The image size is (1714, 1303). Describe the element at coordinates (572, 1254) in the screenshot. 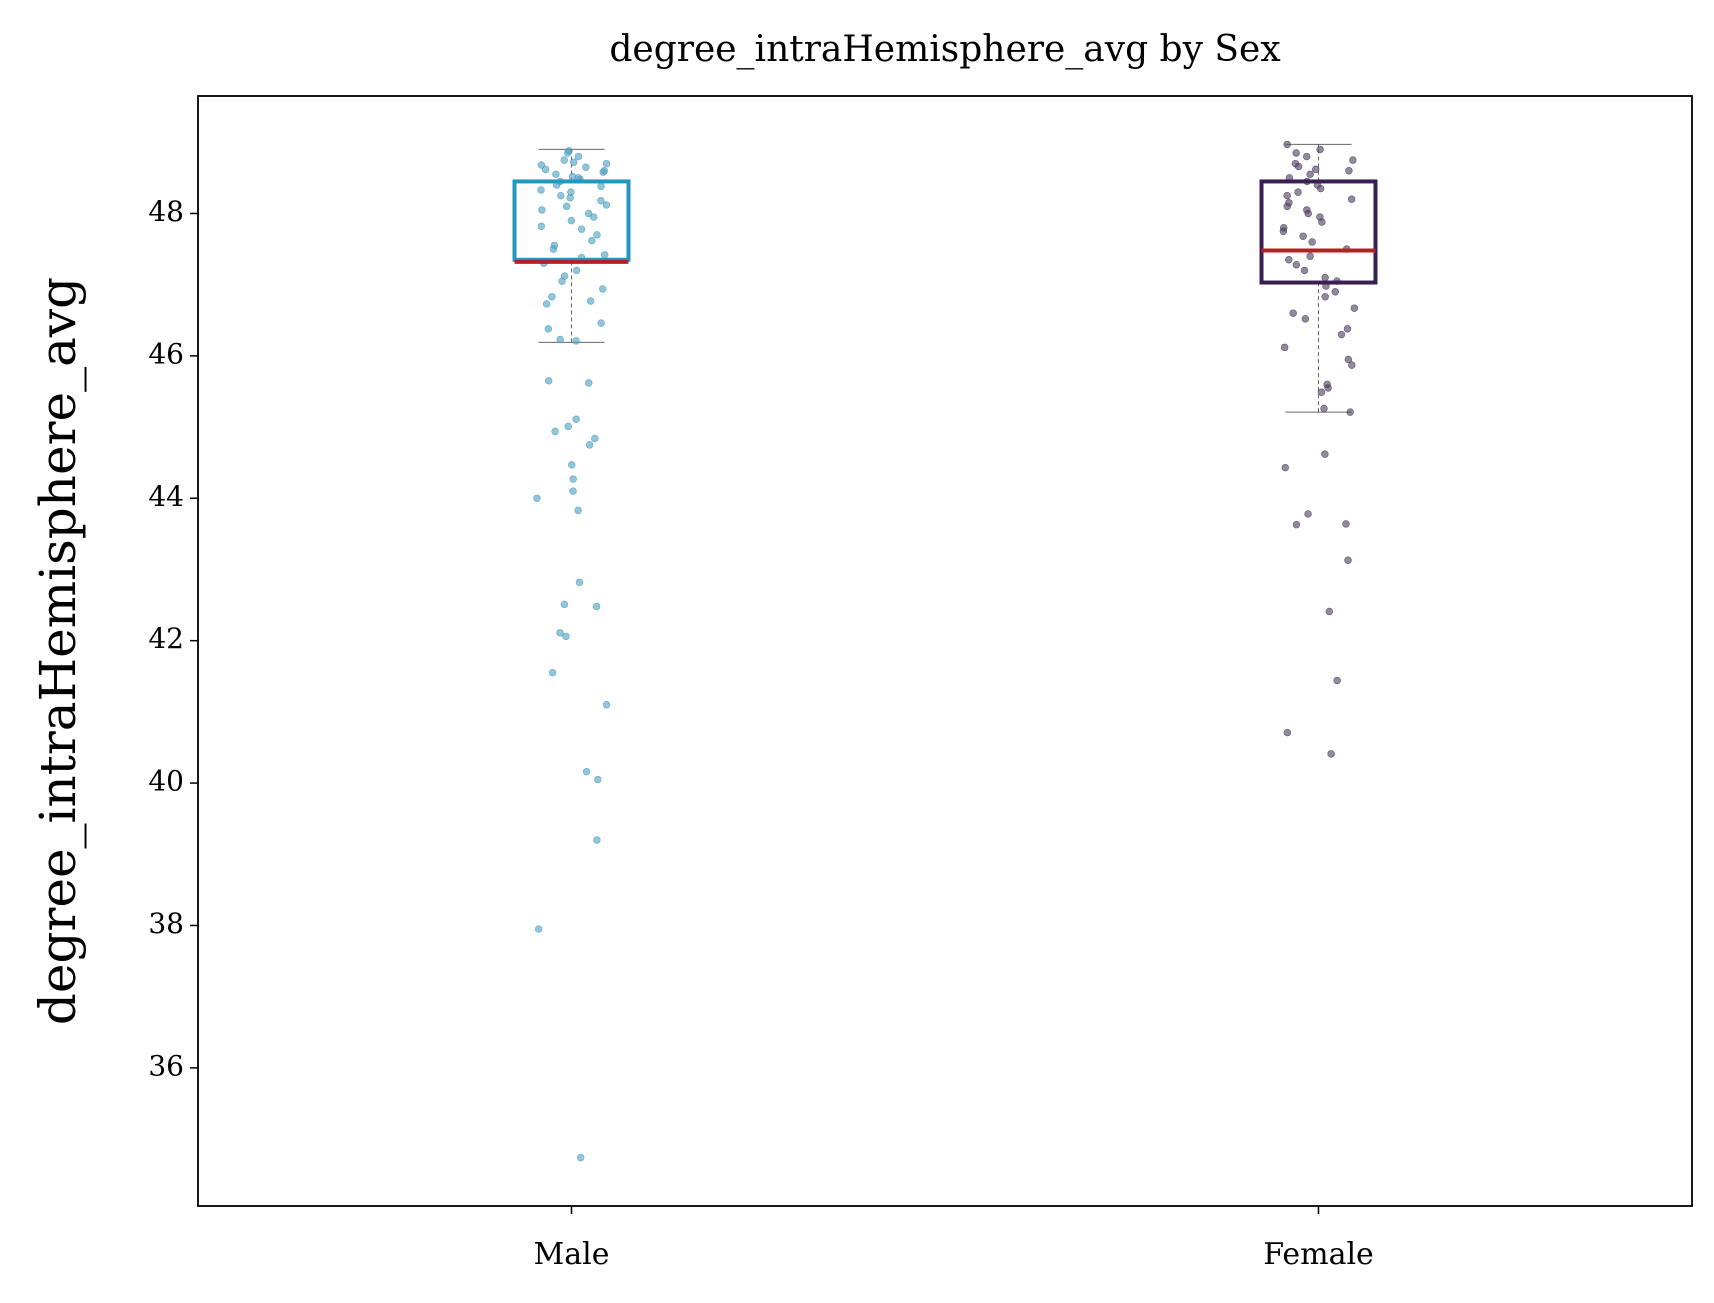

I see `x-tick-label: Male` at that location.